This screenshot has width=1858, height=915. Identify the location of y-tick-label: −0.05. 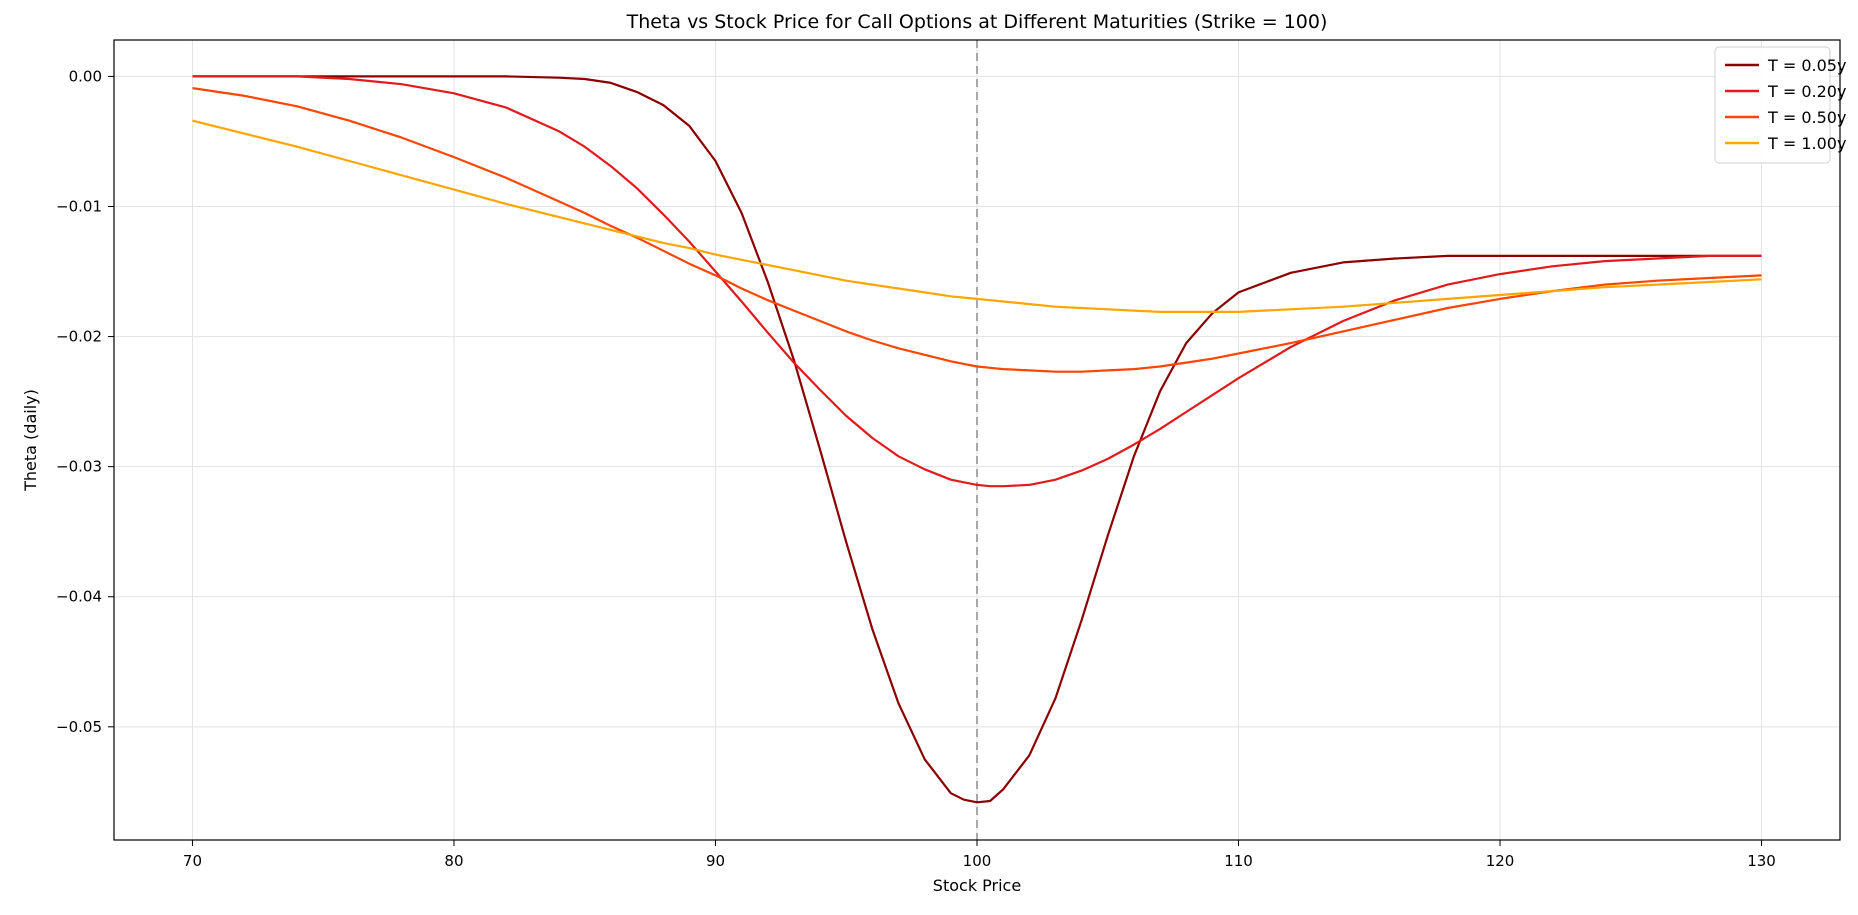
(79, 727).